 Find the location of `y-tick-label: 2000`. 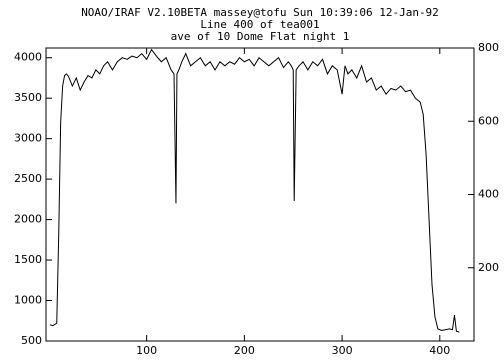

y-tick-label: 2000 is located at coordinates (28, 219).